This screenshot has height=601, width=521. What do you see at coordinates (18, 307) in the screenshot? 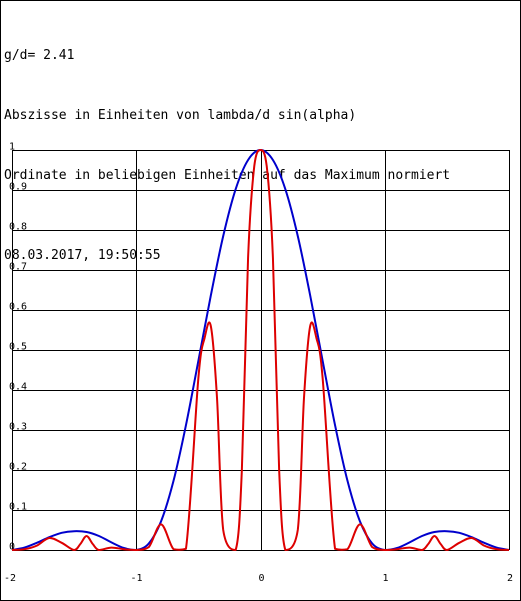
I see `y-tick-label: 0.6` at bounding box center [18, 307].